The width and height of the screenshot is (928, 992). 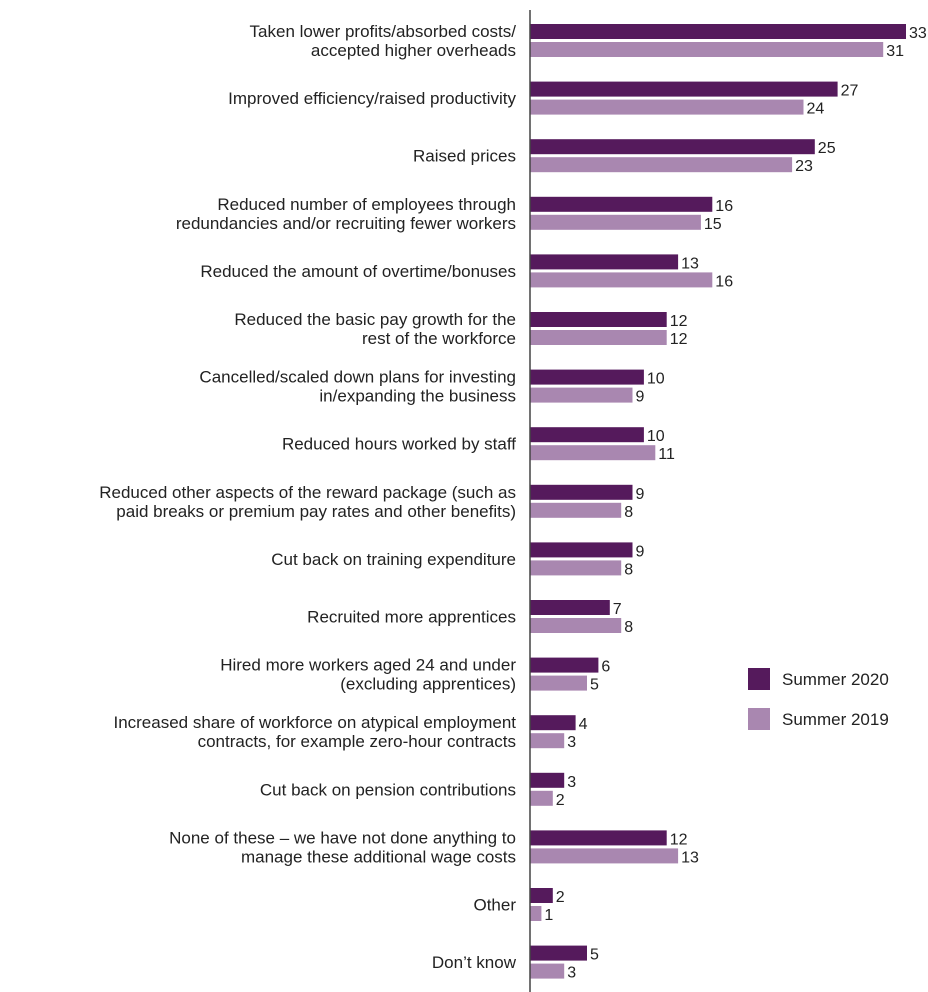 I want to click on category-label: Cut back on pension contributions, so click(x=388, y=789).